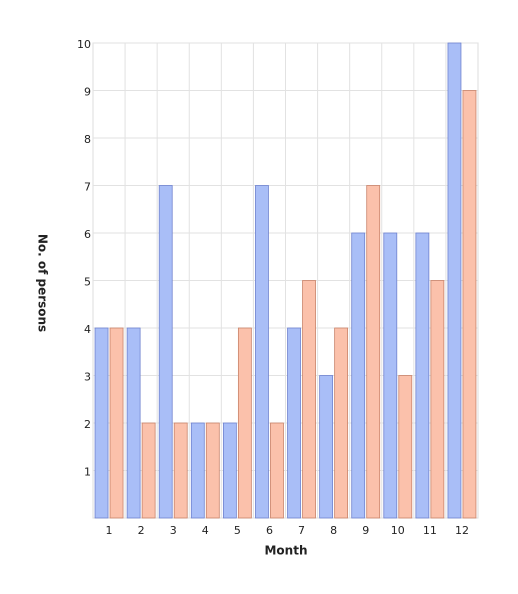 The image size is (518, 594). I want to click on x-tick-label: 5, so click(237, 530).